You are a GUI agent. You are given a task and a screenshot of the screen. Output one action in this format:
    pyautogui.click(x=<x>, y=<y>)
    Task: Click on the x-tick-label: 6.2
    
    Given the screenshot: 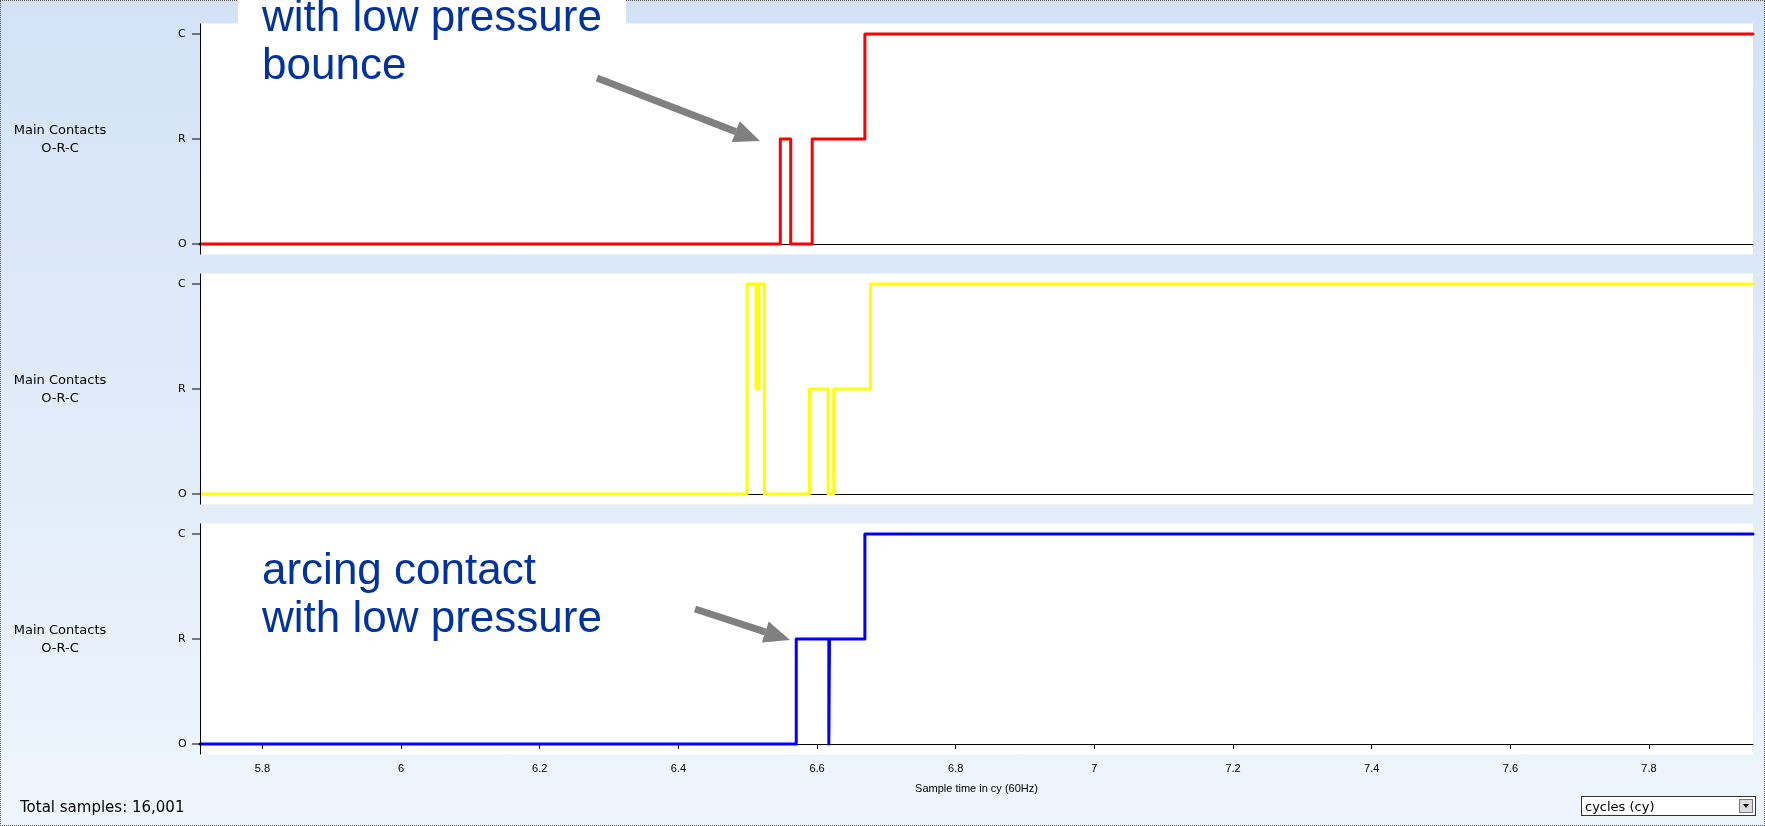 What is the action you would take?
    pyautogui.click(x=540, y=768)
    